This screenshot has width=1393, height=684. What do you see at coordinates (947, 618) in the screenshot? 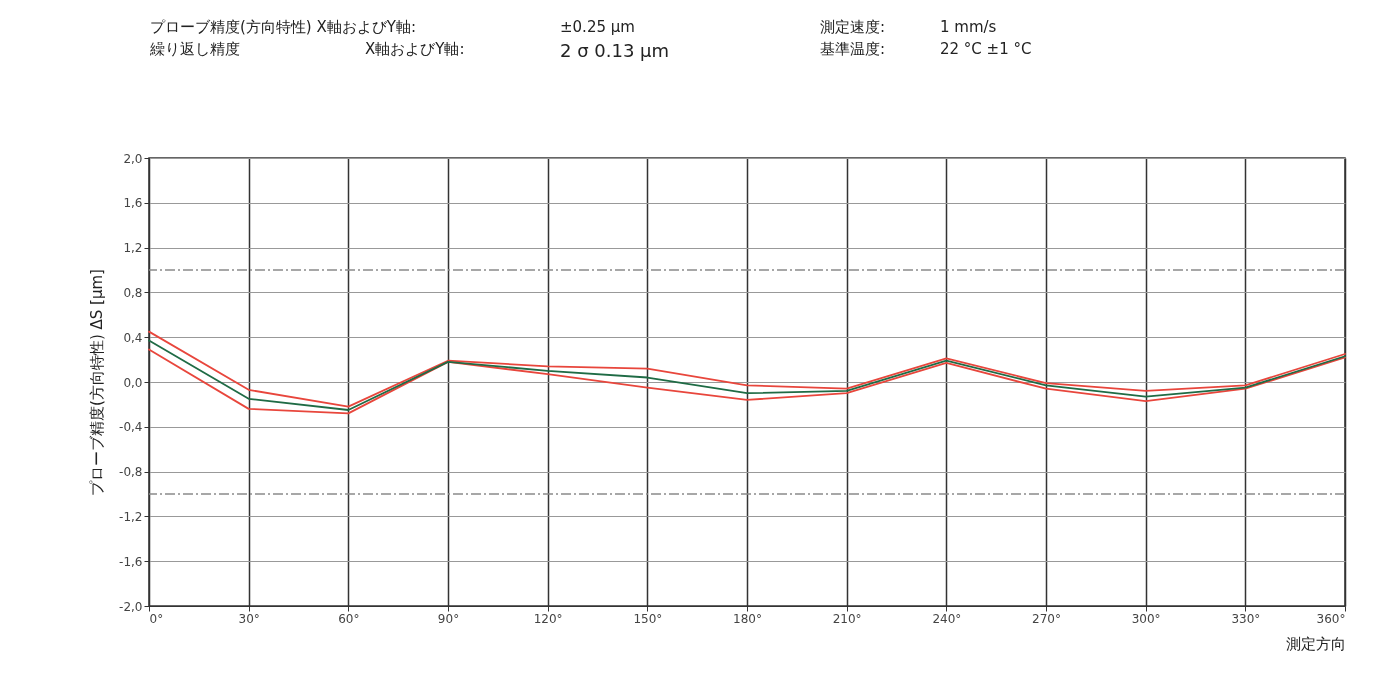
I see `x-tick-label: 240°` at bounding box center [947, 618].